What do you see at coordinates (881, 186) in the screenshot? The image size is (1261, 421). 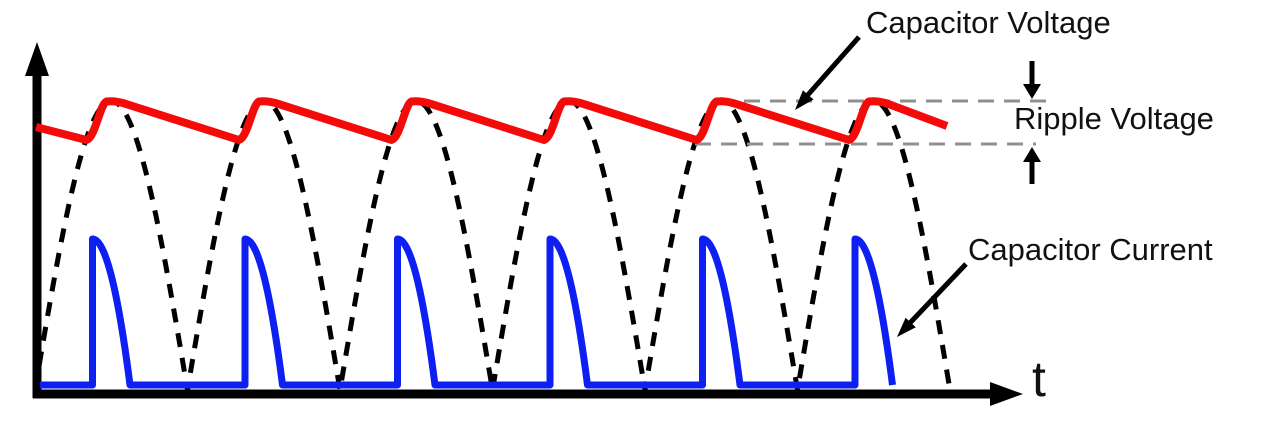 I see `annotation-arrows` at bounding box center [881, 186].